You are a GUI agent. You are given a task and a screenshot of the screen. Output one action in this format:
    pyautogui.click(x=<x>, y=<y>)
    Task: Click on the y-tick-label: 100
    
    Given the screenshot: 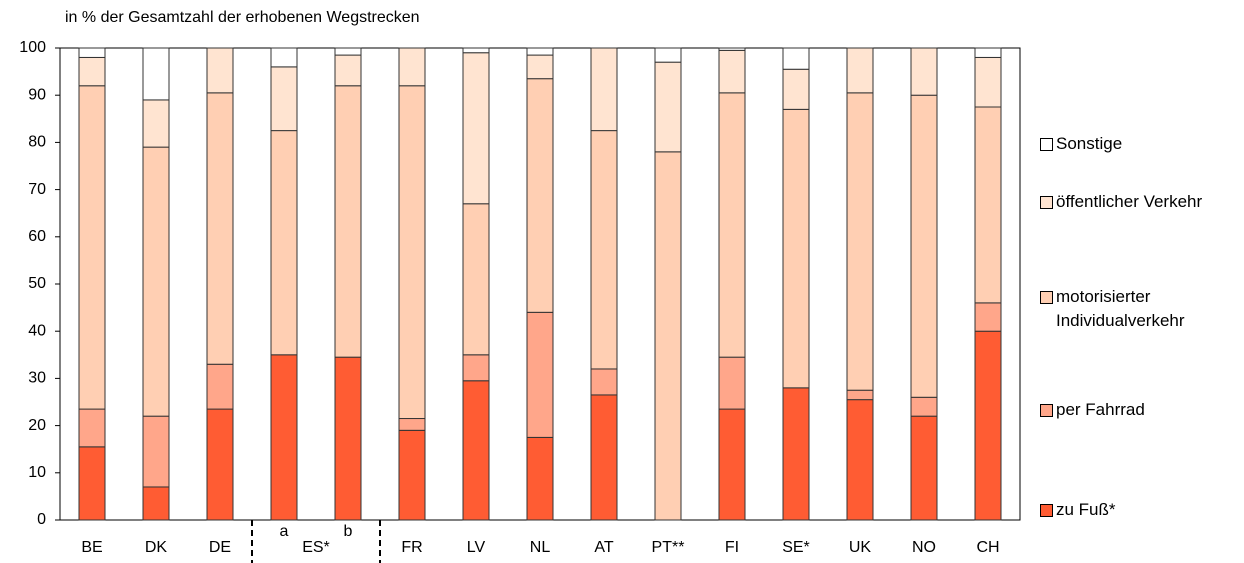 What is the action you would take?
    pyautogui.click(x=32, y=47)
    